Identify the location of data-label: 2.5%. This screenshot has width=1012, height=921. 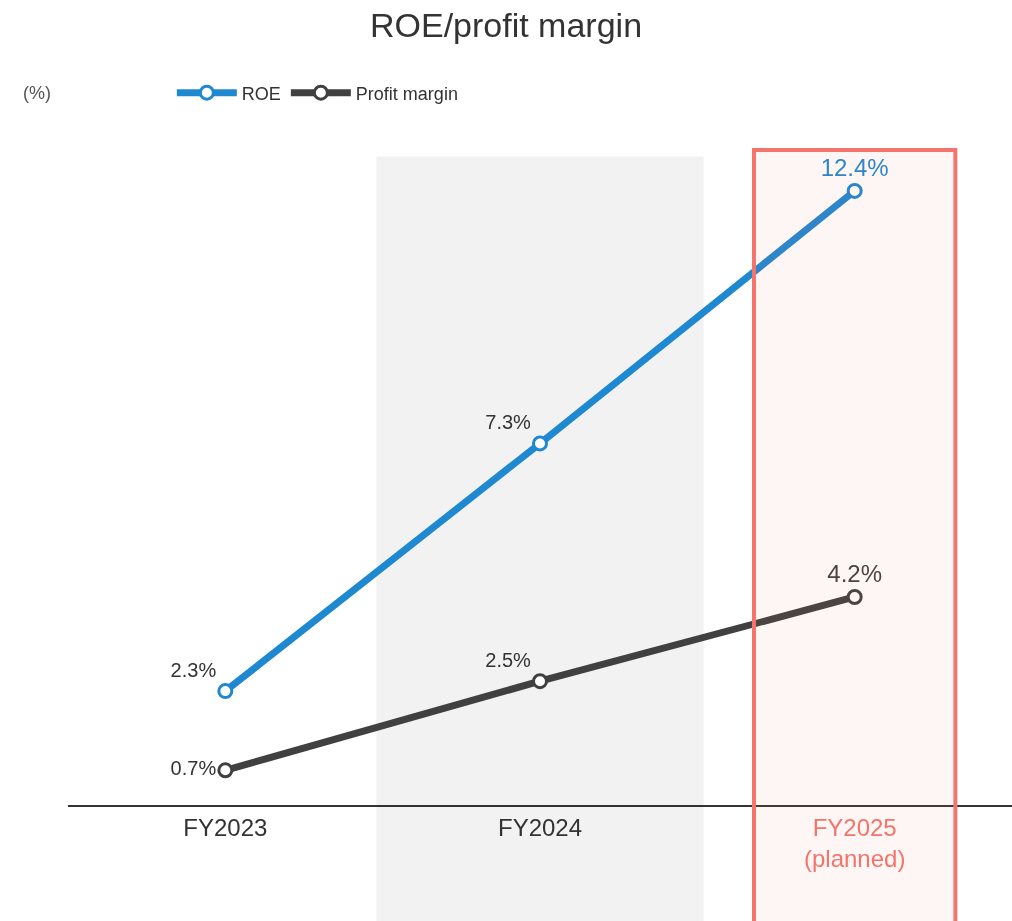
(508, 660).